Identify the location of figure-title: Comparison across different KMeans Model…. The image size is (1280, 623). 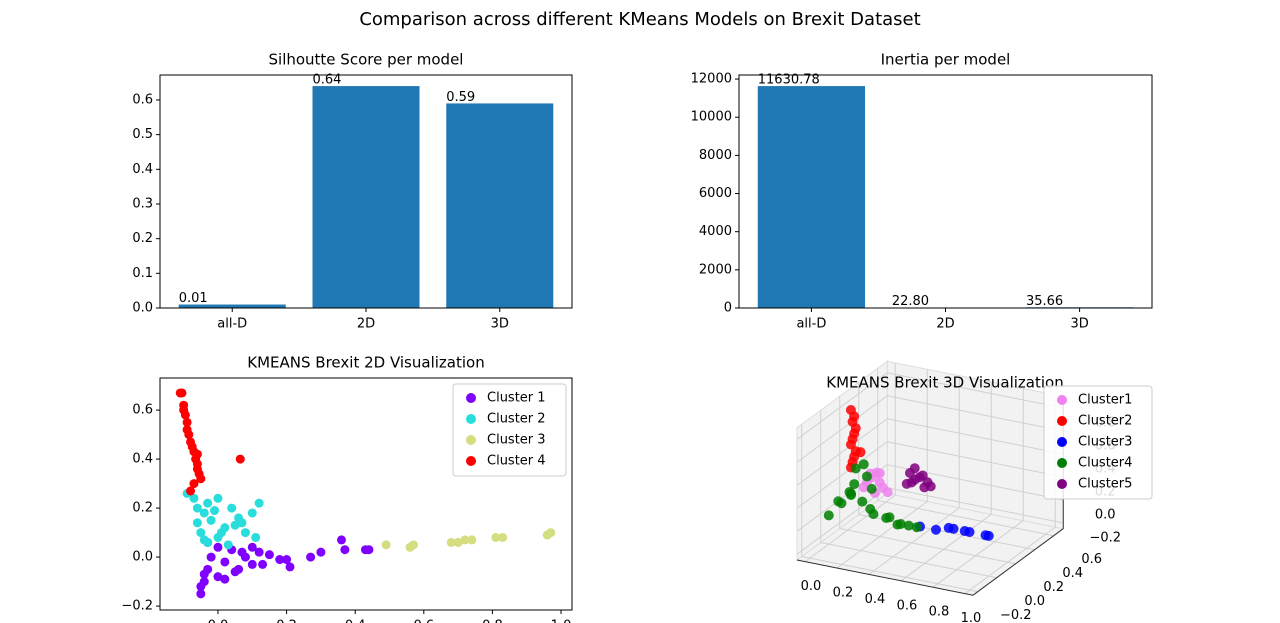
(639, 19).